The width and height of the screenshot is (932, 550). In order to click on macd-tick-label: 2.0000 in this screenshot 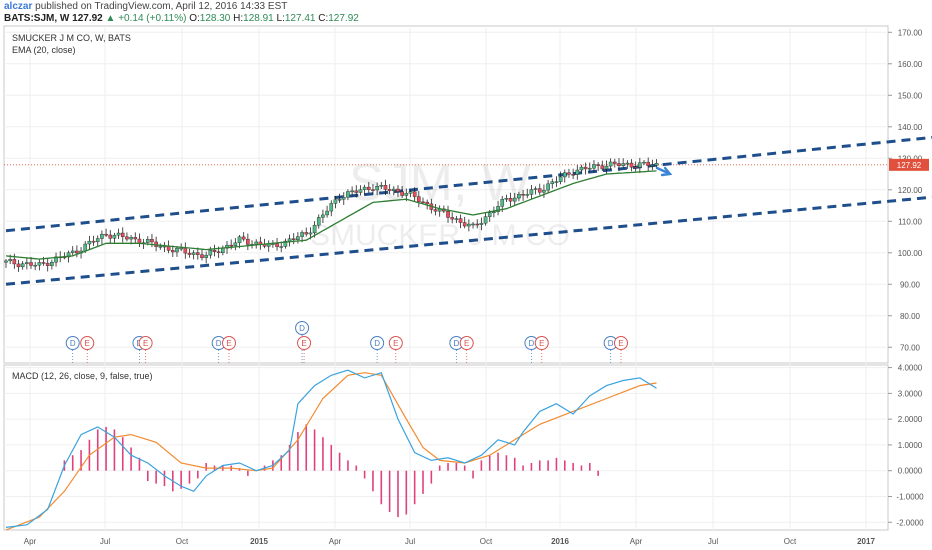, I will do `click(910, 419)`.